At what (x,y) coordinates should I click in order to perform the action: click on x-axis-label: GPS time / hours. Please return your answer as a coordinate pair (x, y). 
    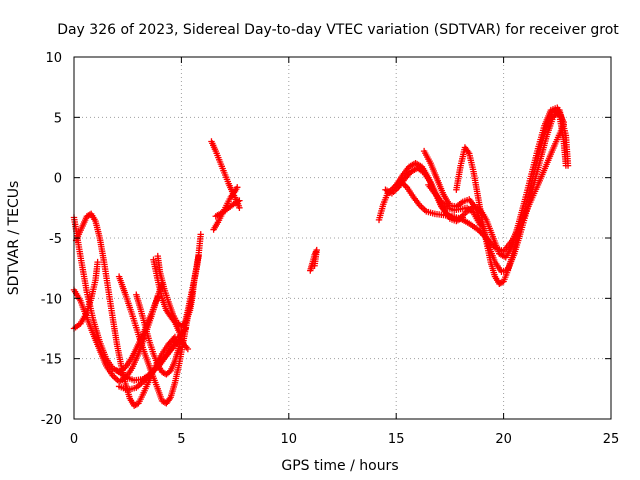
    Looking at the image, I should click on (339, 466).